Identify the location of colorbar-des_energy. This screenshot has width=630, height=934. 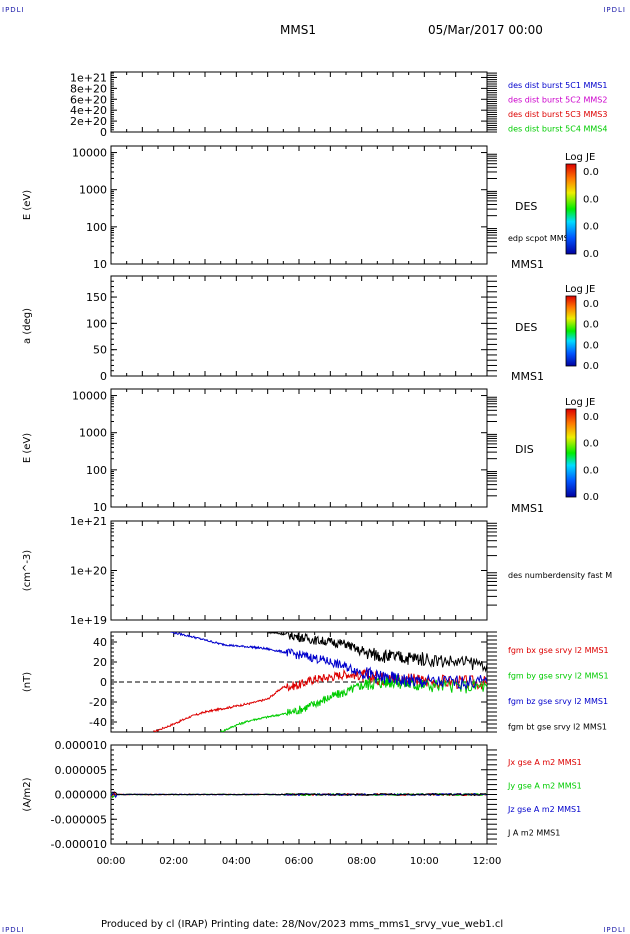
(571, 209).